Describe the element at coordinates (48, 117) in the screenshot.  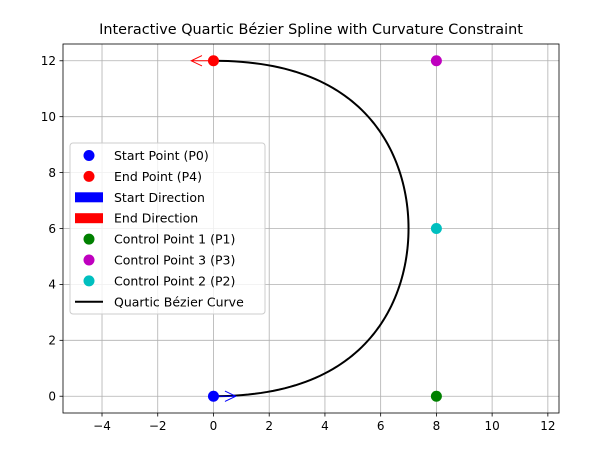
I see `y-tick-label: 10` at that location.